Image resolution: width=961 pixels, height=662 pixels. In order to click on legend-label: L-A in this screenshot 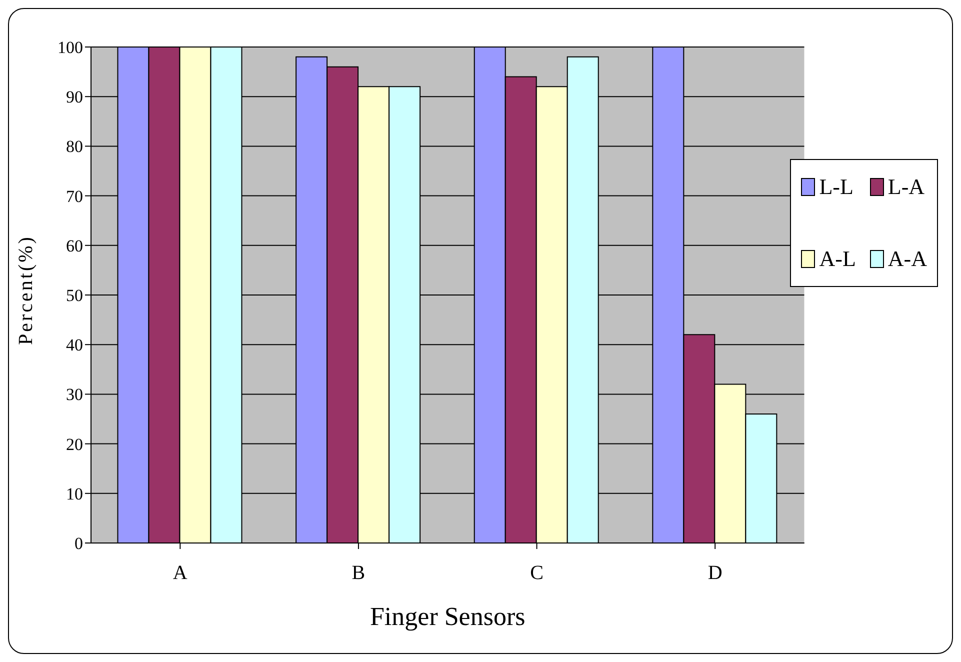, I will do `click(906, 187)`.